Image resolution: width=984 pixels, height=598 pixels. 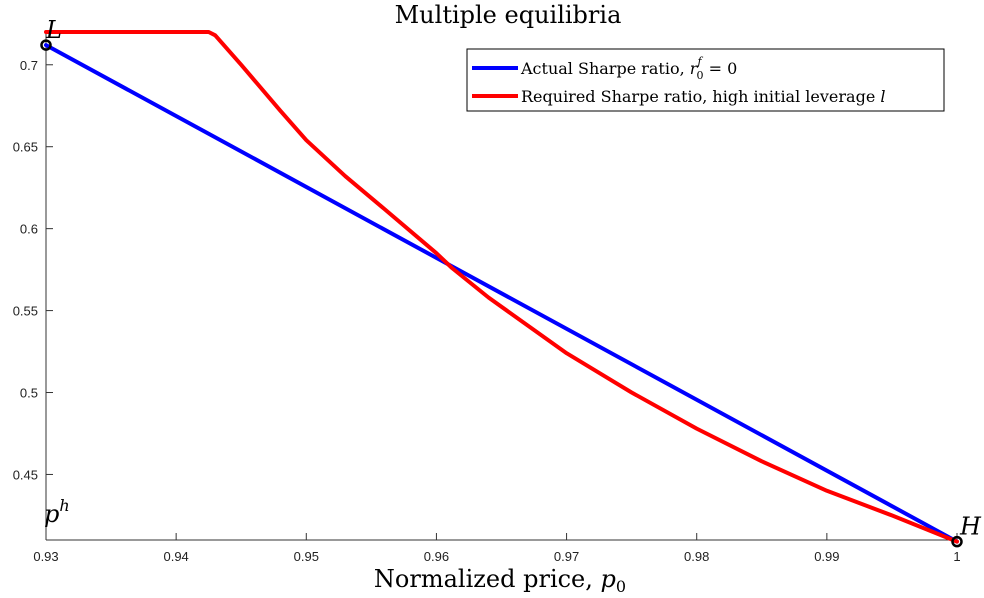 What do you see at coordinates (696, 556) in the screenshot?
I see `x-tick-label: 0.98` at bounding box center [696, 556].